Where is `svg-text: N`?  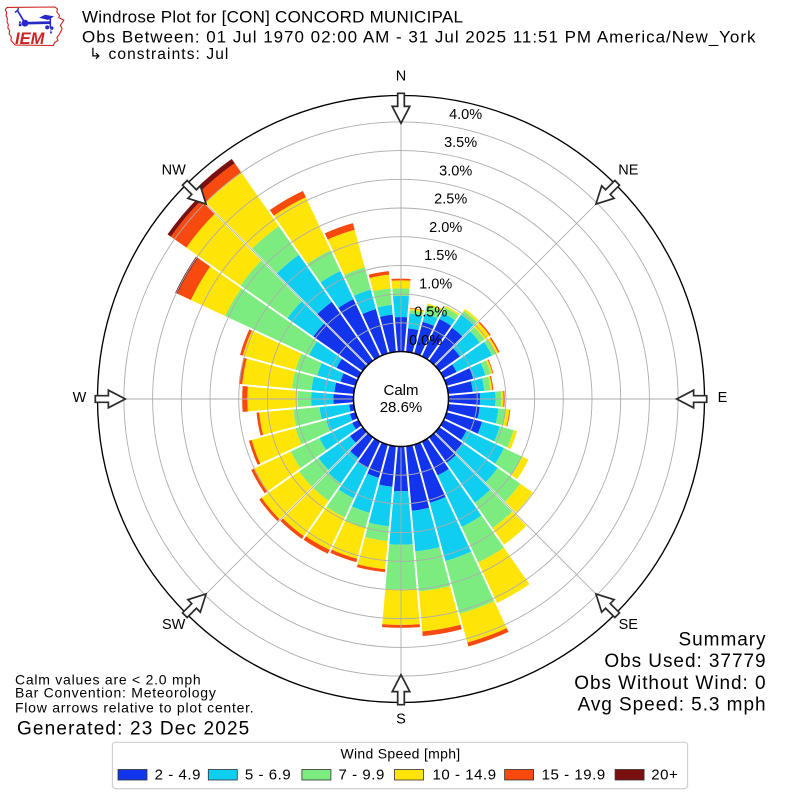
svg-text: N is located at coordinates (401, 76).